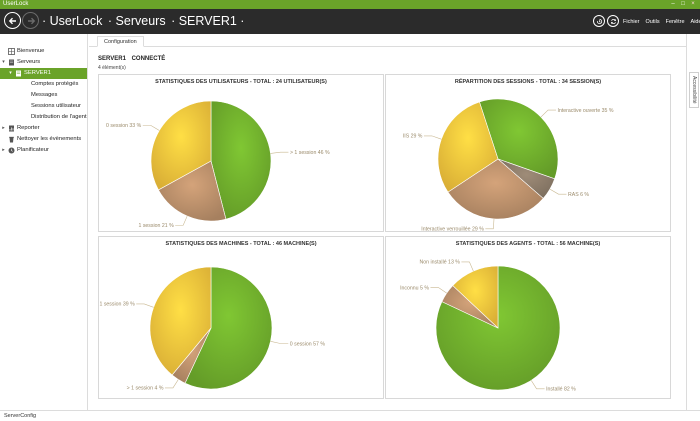 The height and width of the screenshot is (421, 700). Describe the element at coordinates (11, 139) in the screenshot. I see `cleanup-icon` at that location.